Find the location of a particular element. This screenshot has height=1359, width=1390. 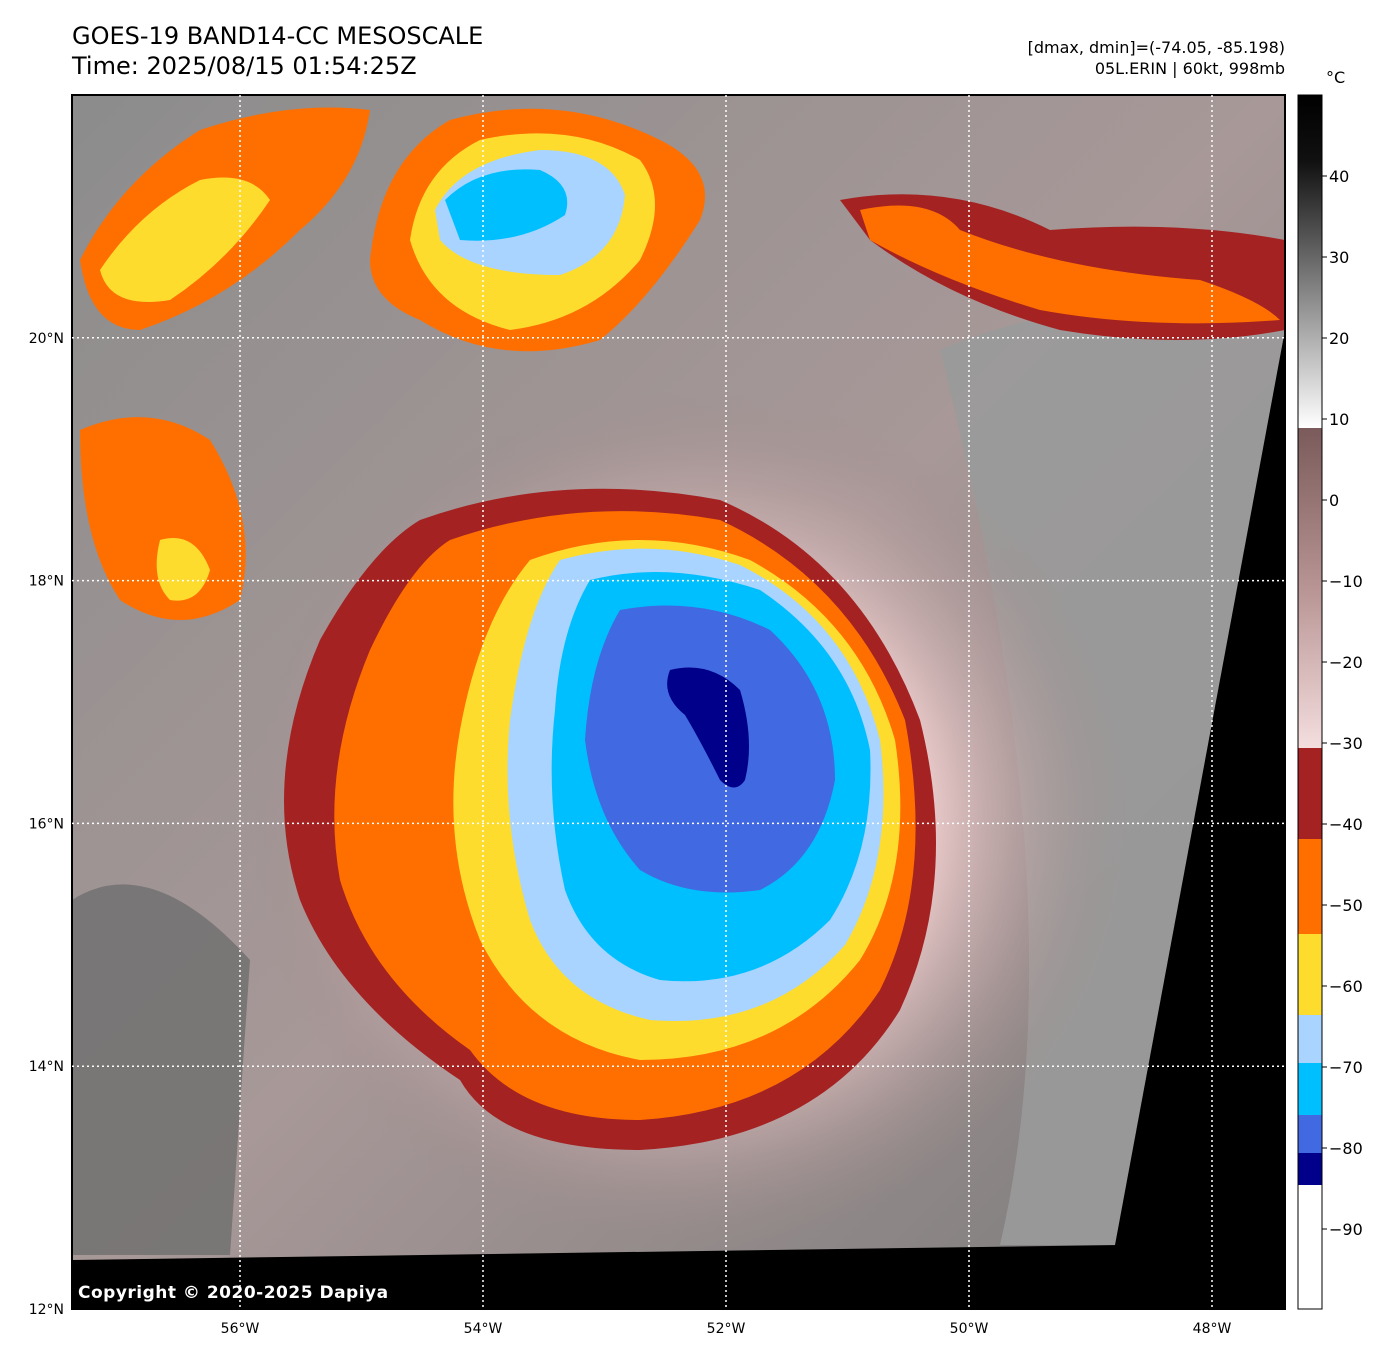

dmax-dmin-readout: [dmax, dmin]=(-74.05, -85.198) is located at coordinates (1156, 47).